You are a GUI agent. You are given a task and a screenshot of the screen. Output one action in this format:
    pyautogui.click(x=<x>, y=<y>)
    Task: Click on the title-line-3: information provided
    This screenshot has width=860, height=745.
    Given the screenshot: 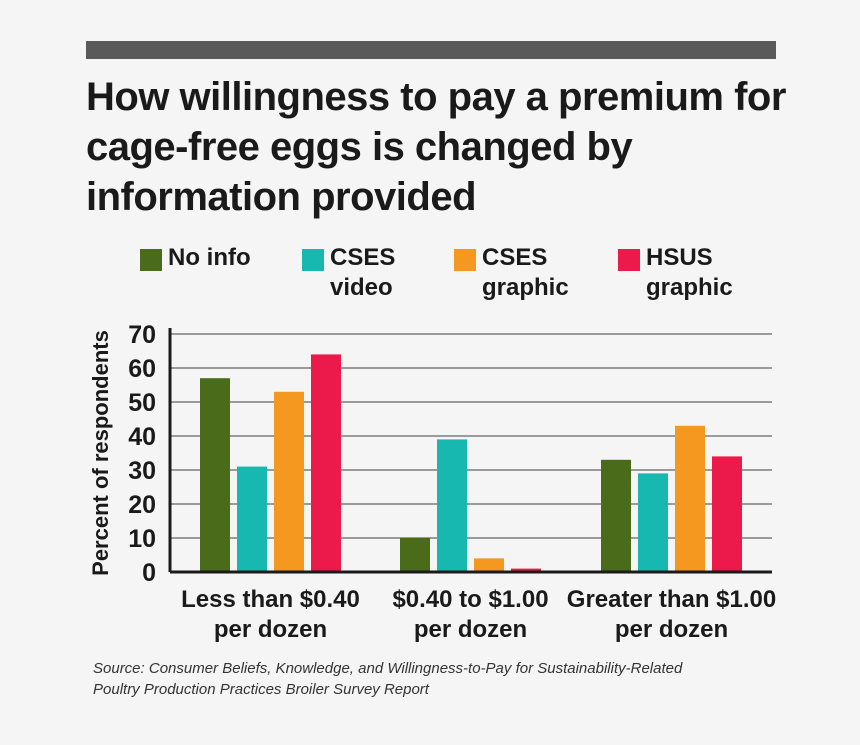 What is the action you would take?
    pyautogui.click(x=281, y=197)
    